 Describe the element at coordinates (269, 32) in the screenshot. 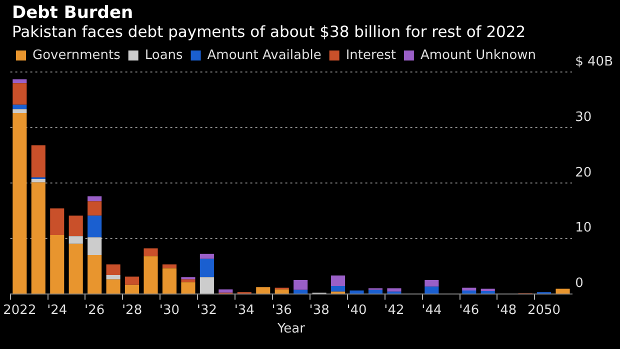

I see `chart-subtitle: Pakistan faces debt payments of about $38 billion for rest of 2022` at that location.